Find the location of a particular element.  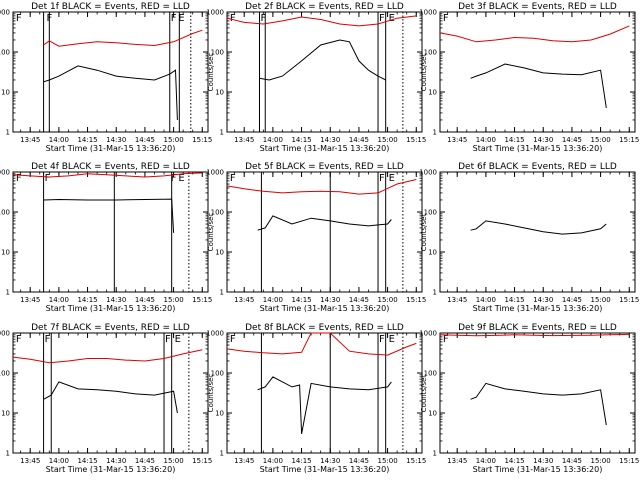

panel-title: Det 8f BLACK = Events, RED = LLD is located at coordinates (324, 328).